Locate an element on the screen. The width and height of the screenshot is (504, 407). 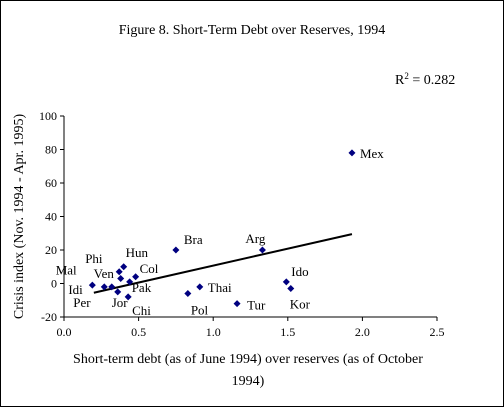
r-squared-annotation: R2 = 0.282 is located at coordinates (425, 79).